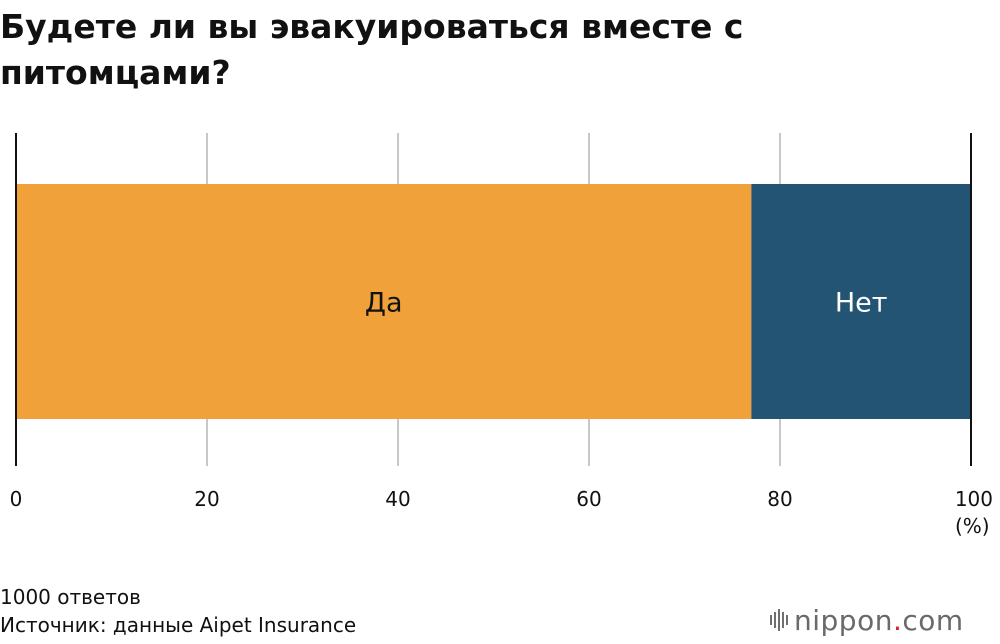 The width and height of the screenshot is (1000, 644). What do you see at coordinates (70, 597) in the screenshot?
I see `sample-size-note: 1000 ответов` at bounding box center [70, 597].